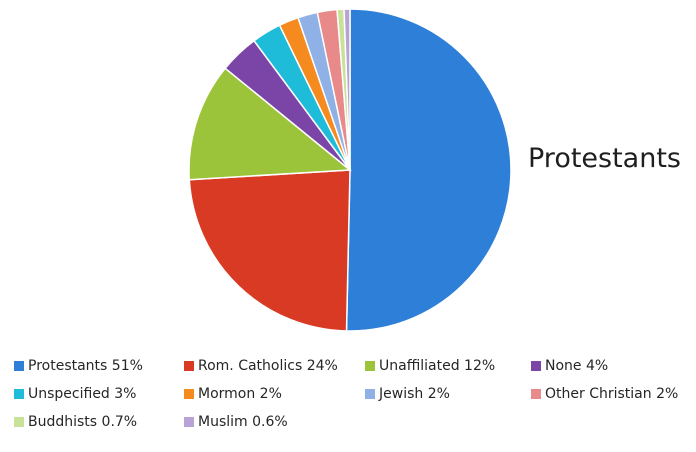 The height and width of the screenshot is (452, 696). Describe the element at coordinates (604, 158) in the screenshot. I see `chart-title: Protestants` at that location.